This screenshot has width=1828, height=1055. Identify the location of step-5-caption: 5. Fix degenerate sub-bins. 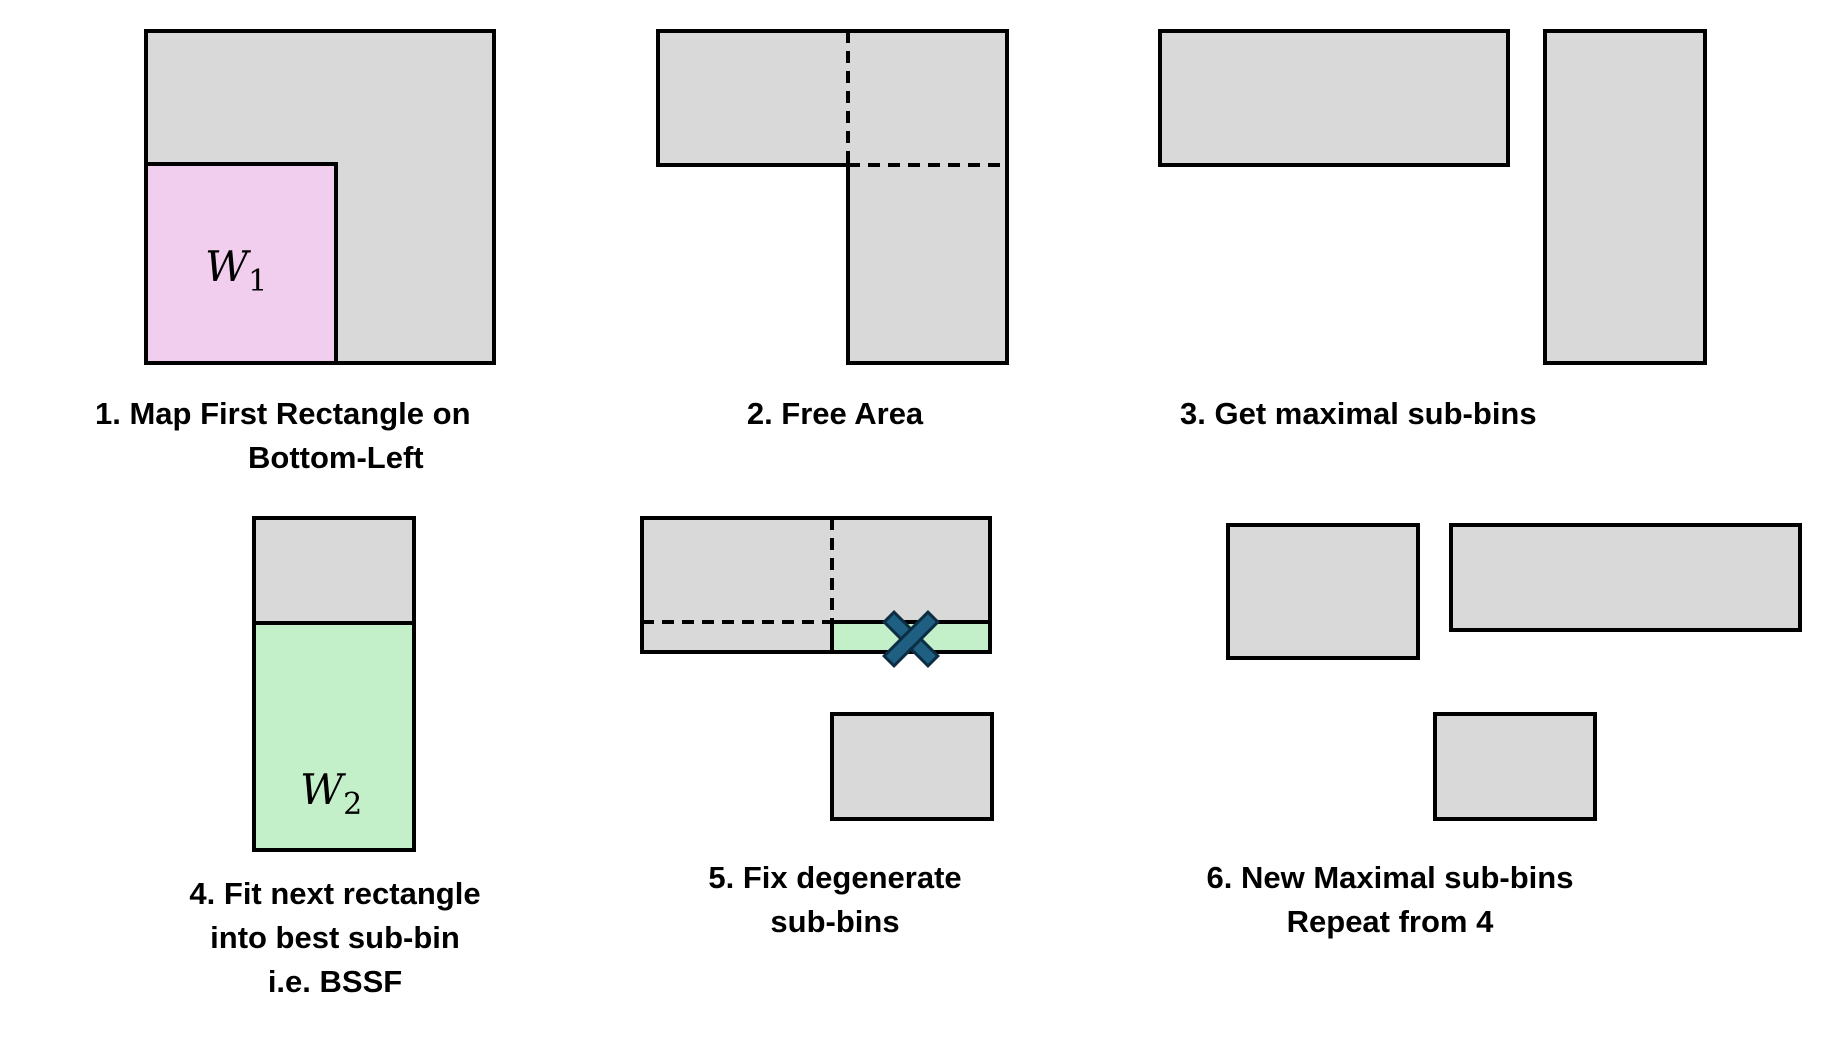
(835, 900).